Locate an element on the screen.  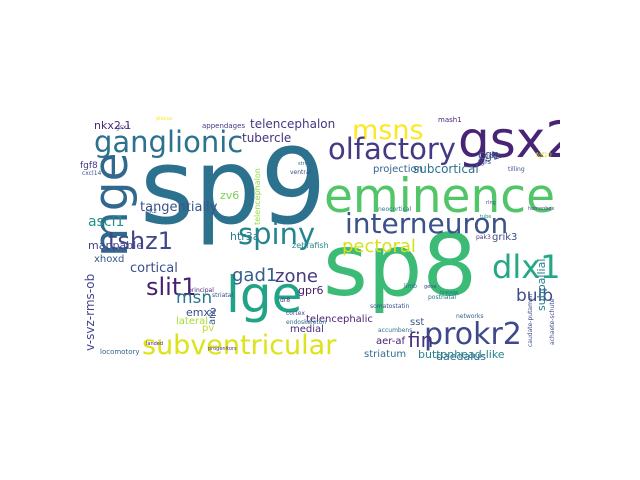
cloud-word: medial is located at coordinates (307, 329).